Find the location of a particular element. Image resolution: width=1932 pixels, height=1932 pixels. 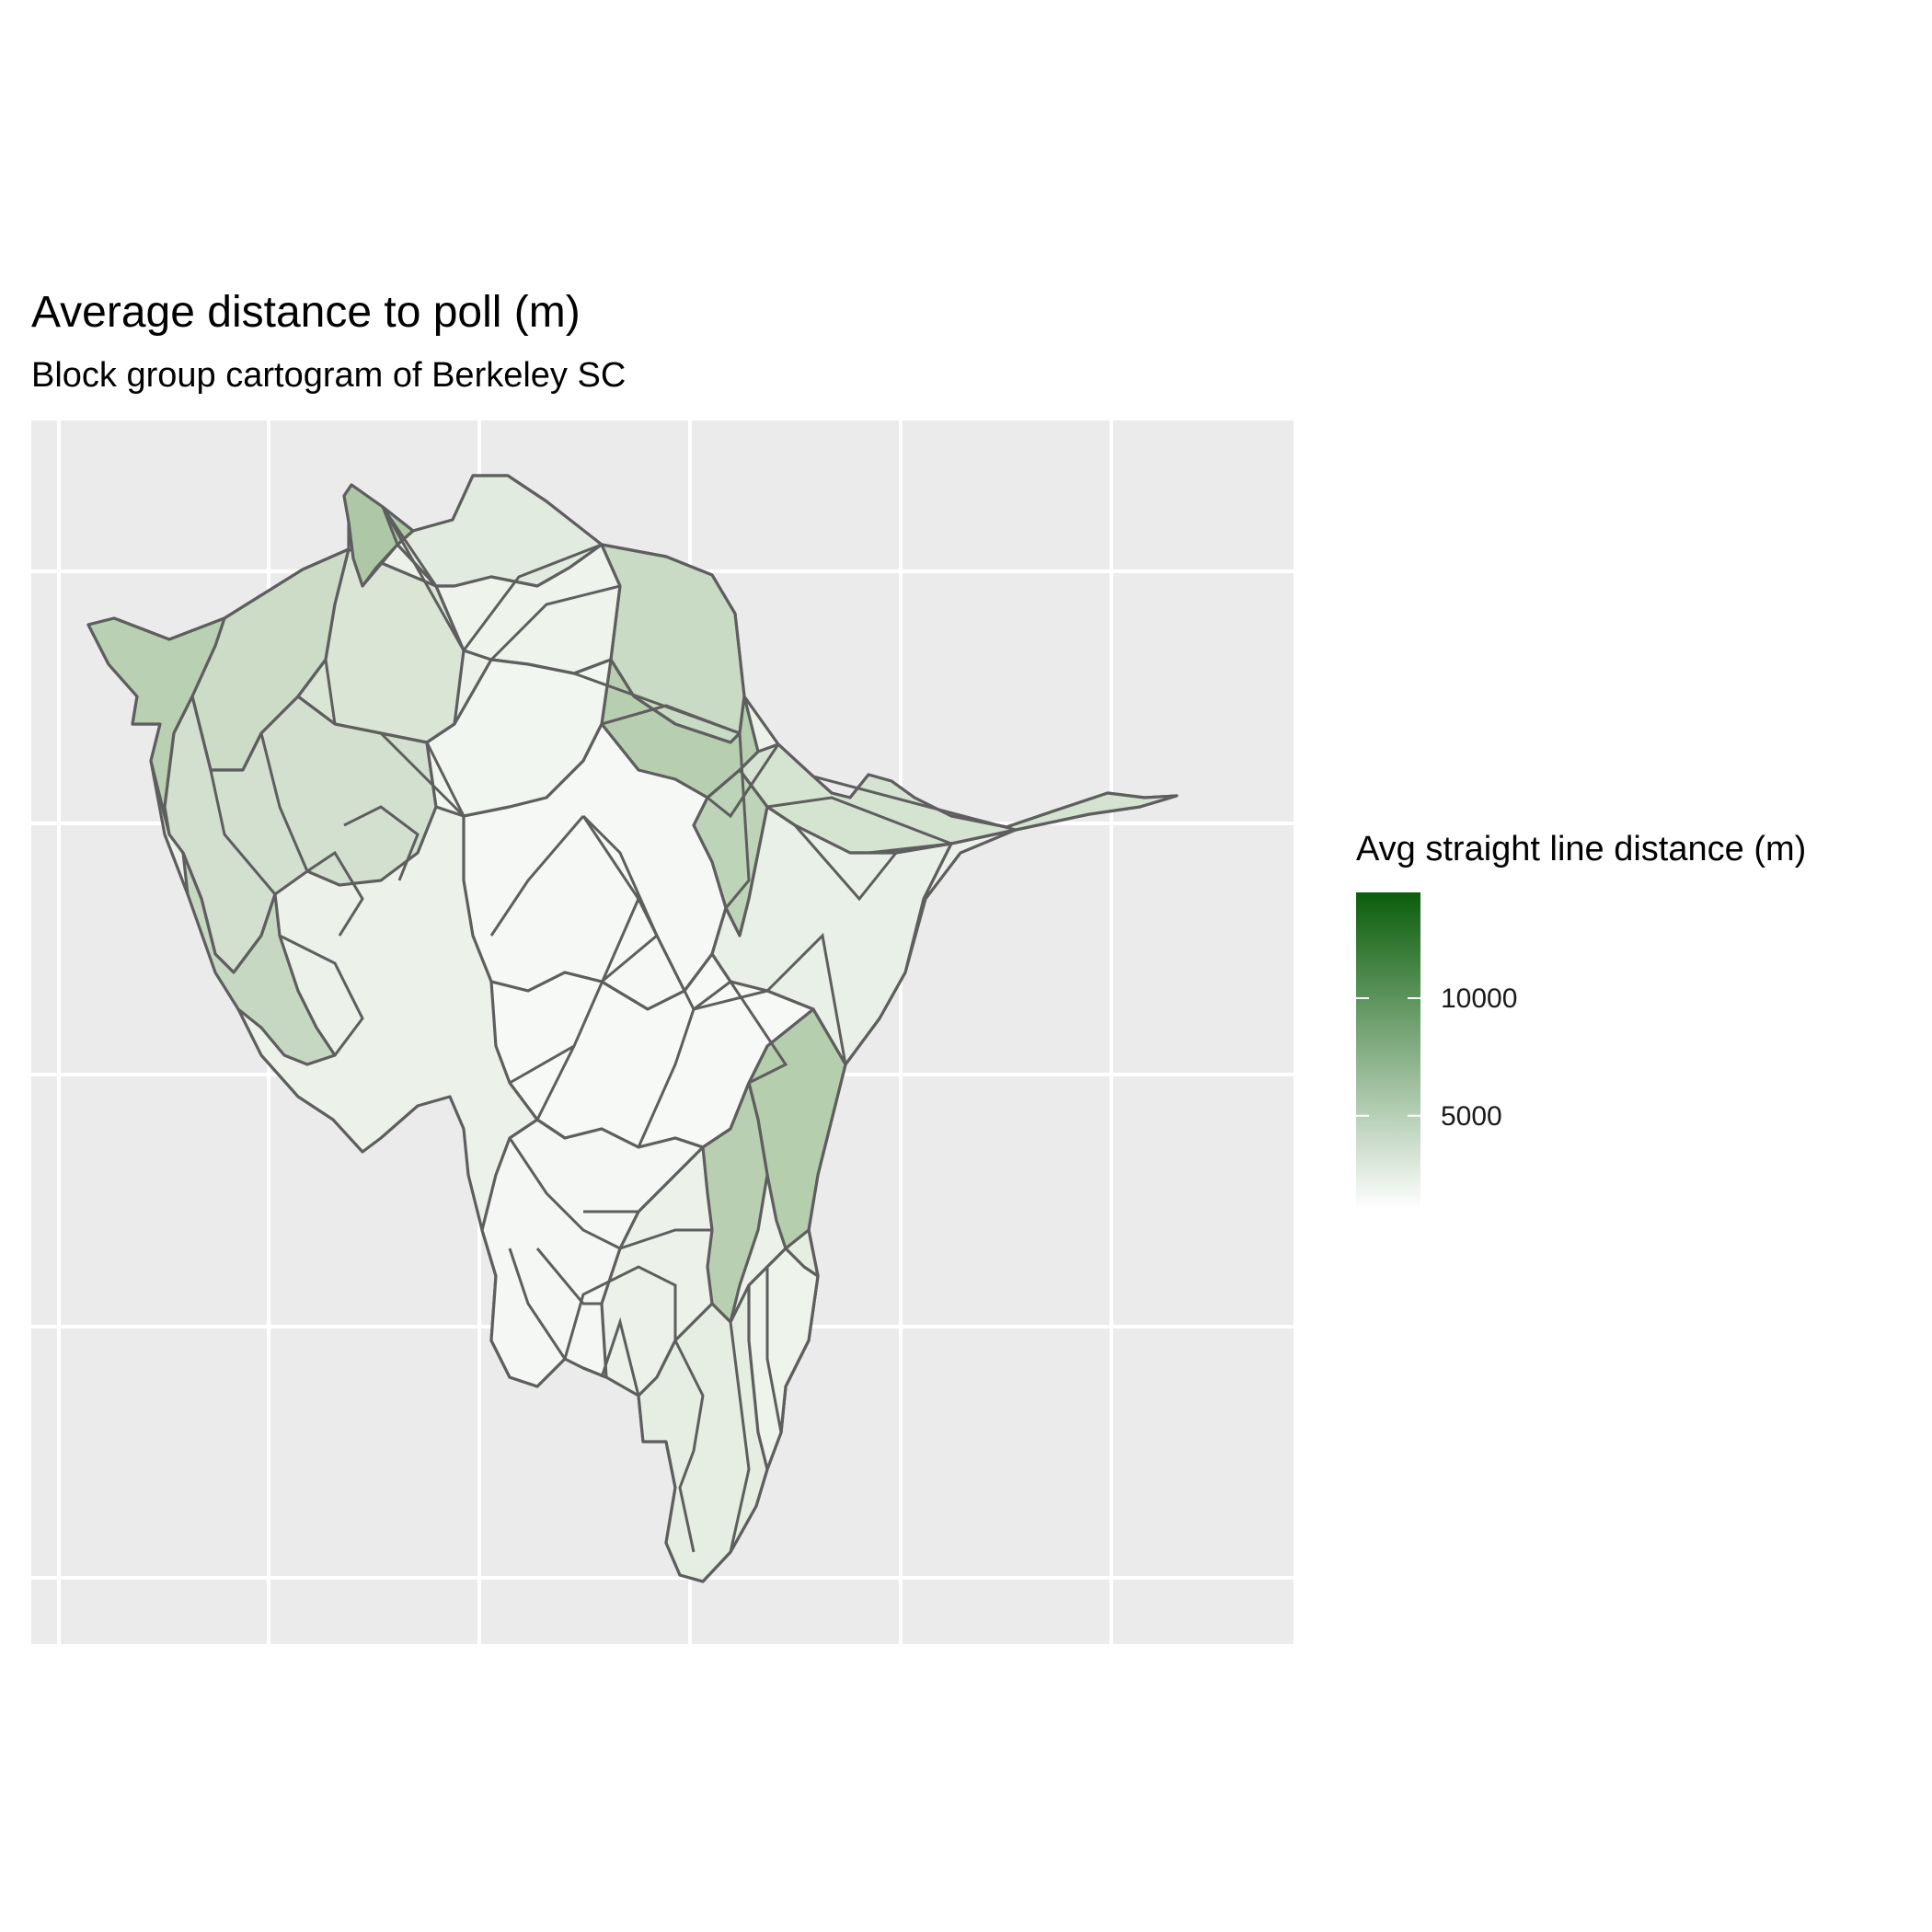

legend-tick-label: 10000 is located at coordinates (1479, 998).